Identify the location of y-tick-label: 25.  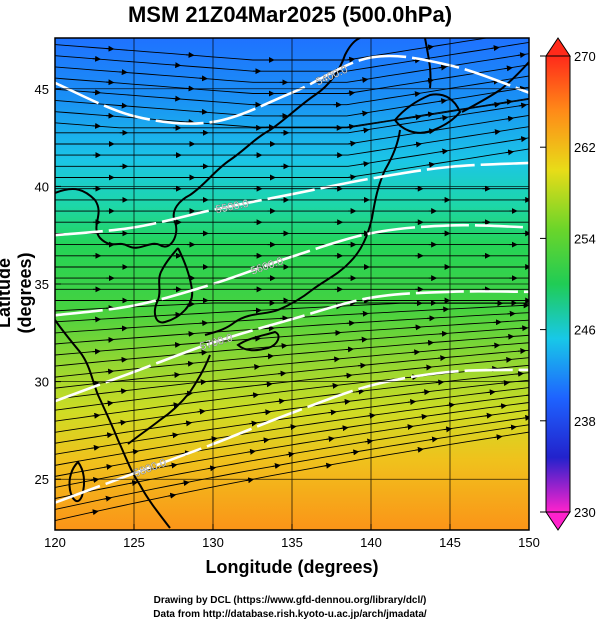
(42, 479).